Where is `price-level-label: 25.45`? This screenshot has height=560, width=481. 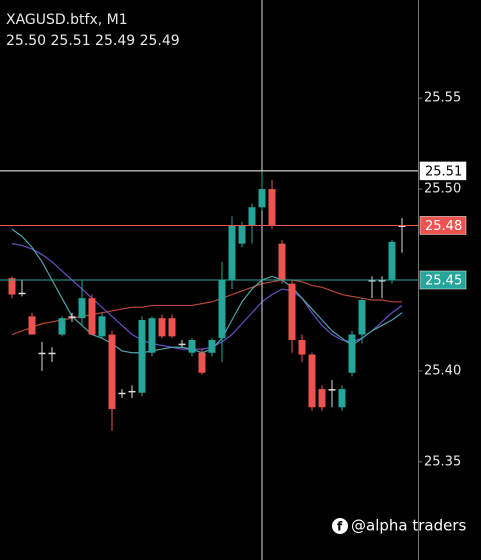
price-level-label: 25.45 is located at coordinates (443, 281).